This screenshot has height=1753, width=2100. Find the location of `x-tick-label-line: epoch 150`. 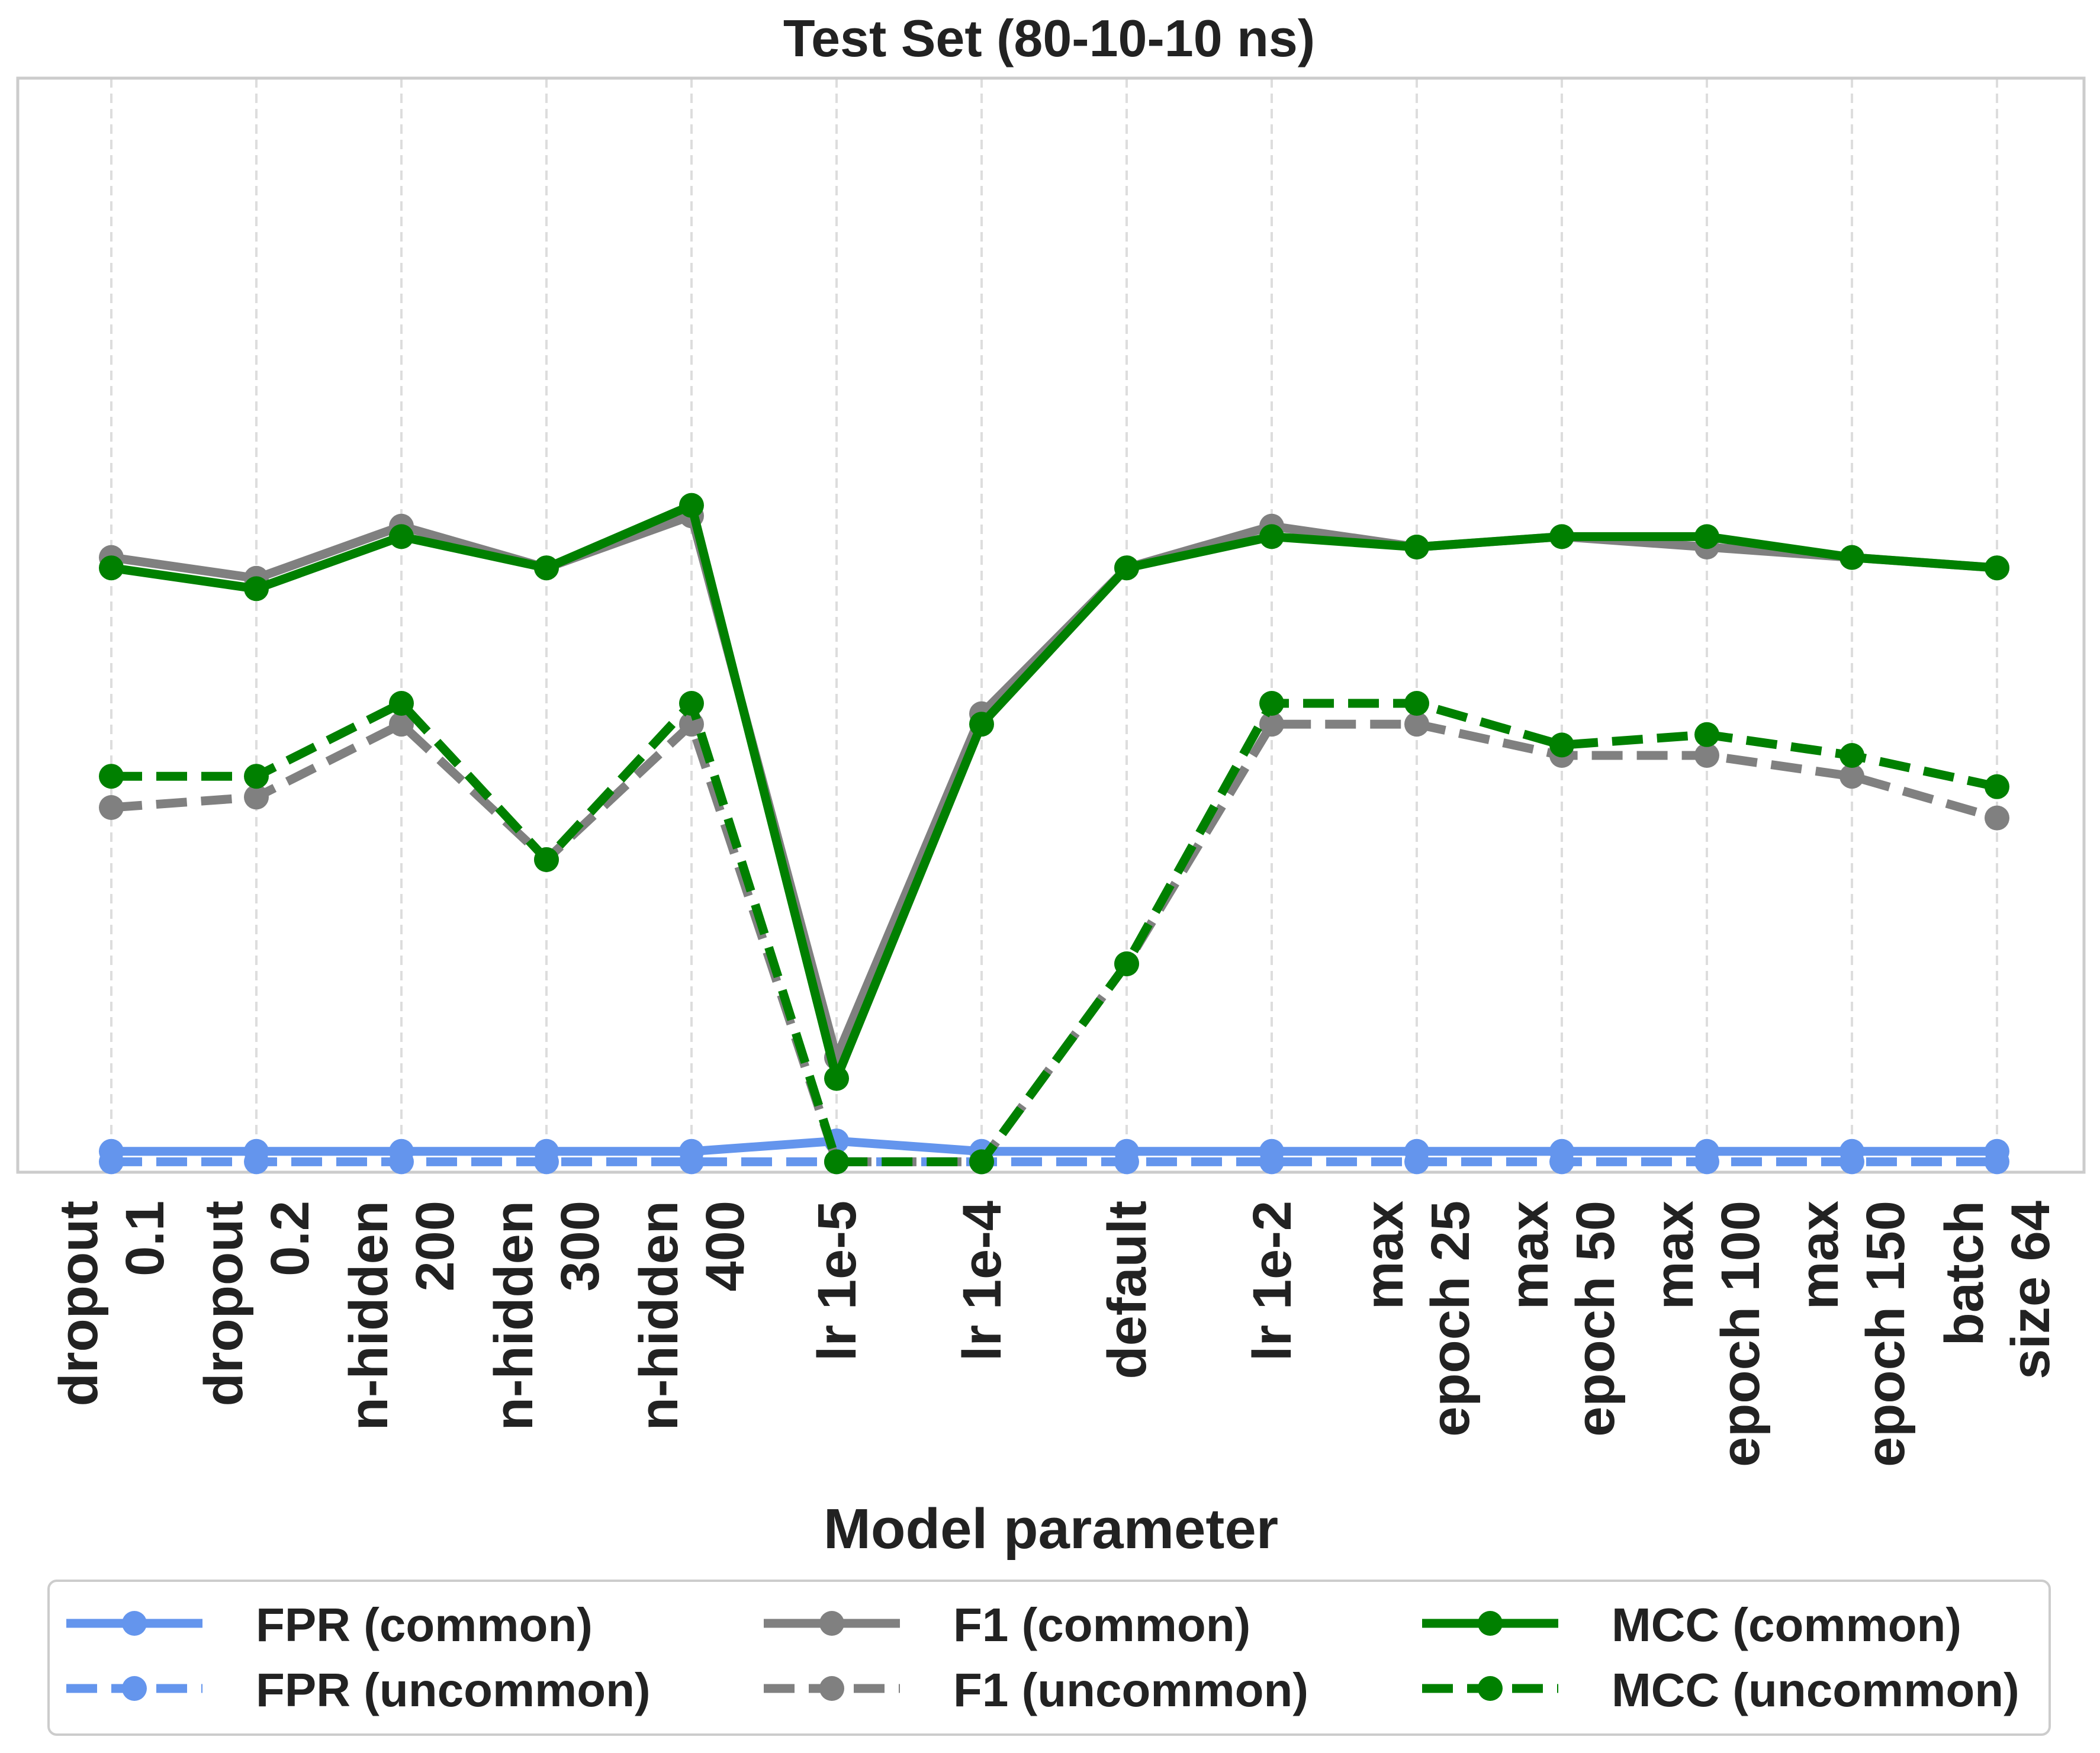

x-tick-label-line: epoch 150 is located at coordinates (1885, 1334).